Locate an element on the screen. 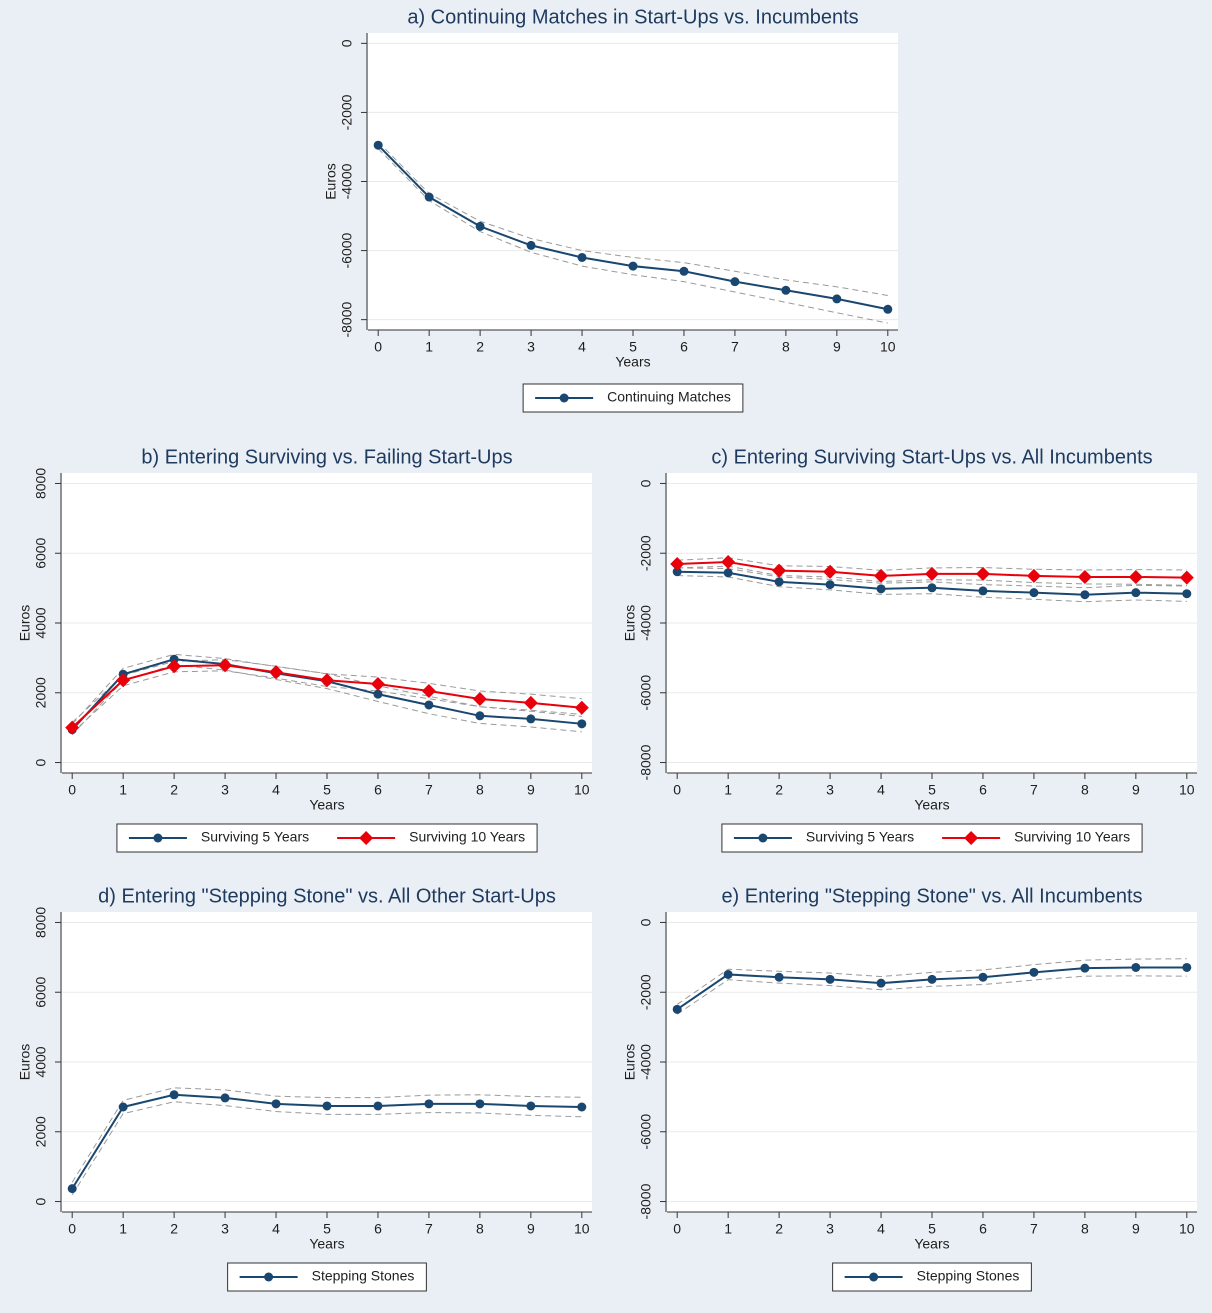 This screenshot has height=1313, width=1212. x-tick-label: 4 is located at coordinates (881, 790).